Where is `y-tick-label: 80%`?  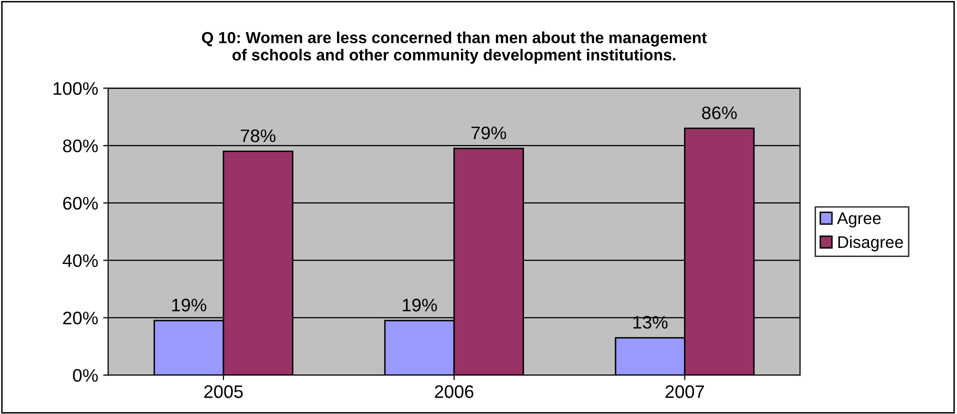
y-tick-label: 80% is located at coordinates (80, 145).